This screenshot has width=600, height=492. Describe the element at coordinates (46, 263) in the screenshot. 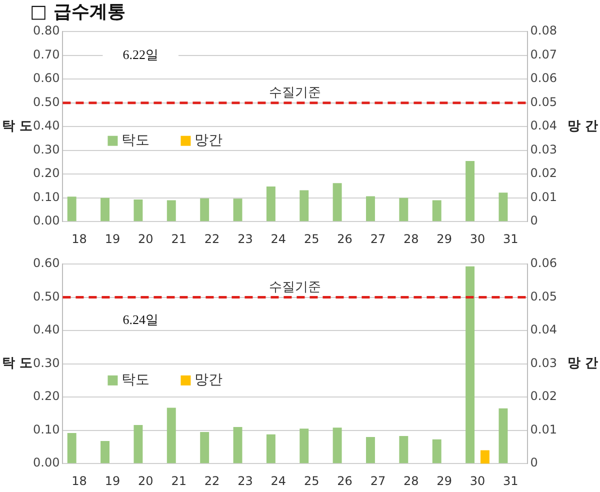

I see `y-tick-label: 0.60` at that location.